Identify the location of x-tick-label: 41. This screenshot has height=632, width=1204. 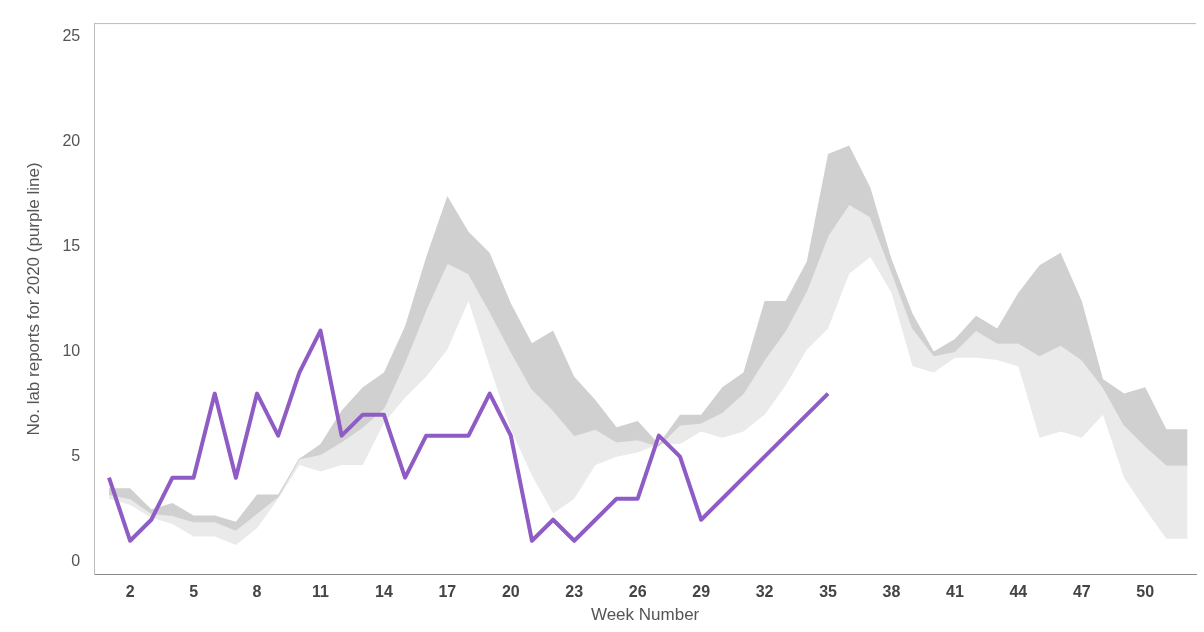
(955, 592).